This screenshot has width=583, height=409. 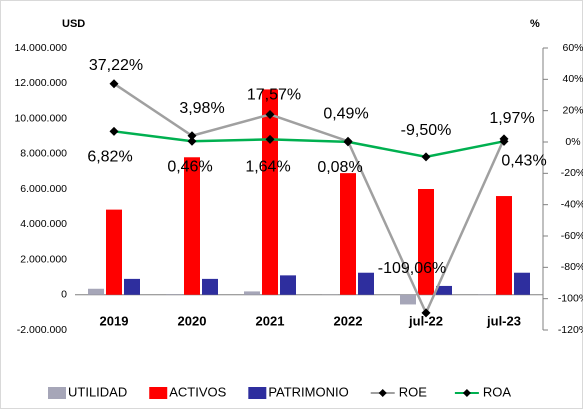 I want to click on value-label: 0,49%, so click(x=345, y=113).